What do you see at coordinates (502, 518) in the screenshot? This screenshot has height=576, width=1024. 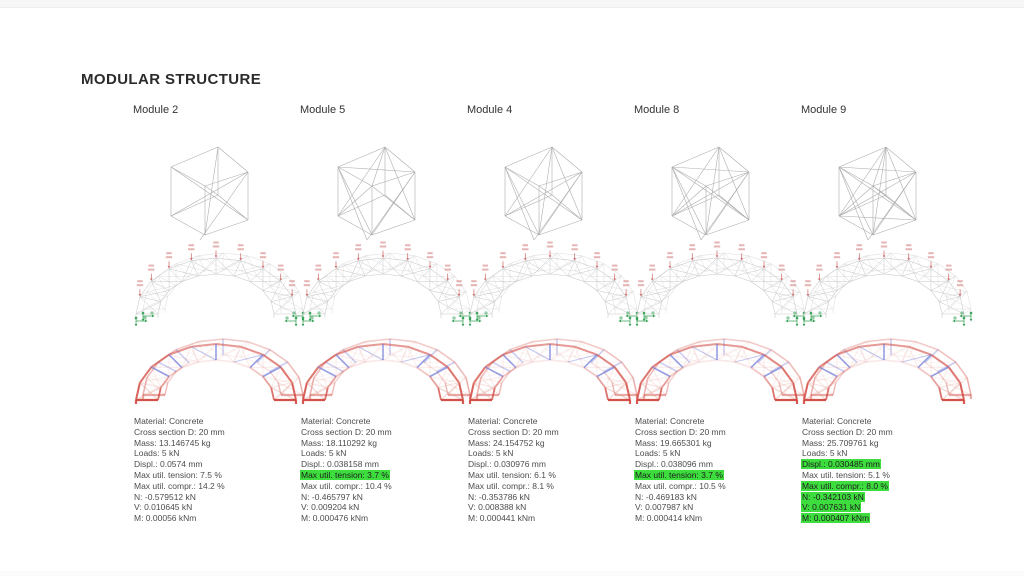 I see `stat-text: M: 0.000441 kNm` at bounding box center [502, 518].